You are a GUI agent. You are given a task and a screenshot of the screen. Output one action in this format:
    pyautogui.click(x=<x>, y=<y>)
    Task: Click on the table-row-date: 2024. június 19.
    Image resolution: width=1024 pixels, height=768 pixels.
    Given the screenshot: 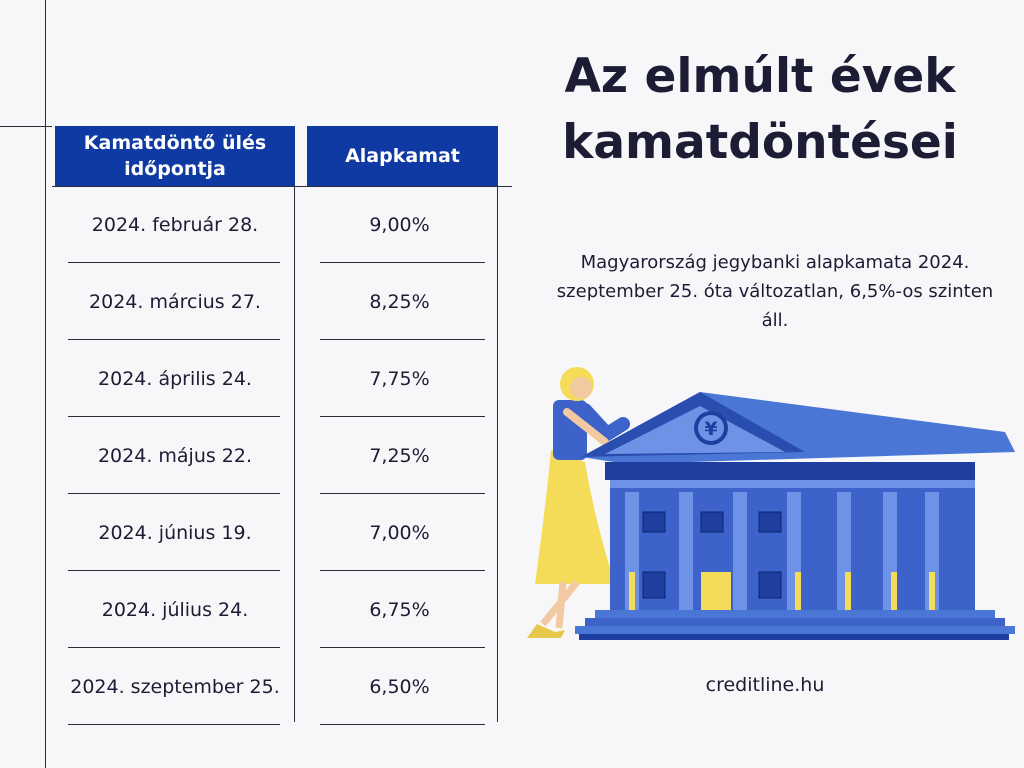 What is the action you would take?
    pyautogui.click(x=175, y=533)
    